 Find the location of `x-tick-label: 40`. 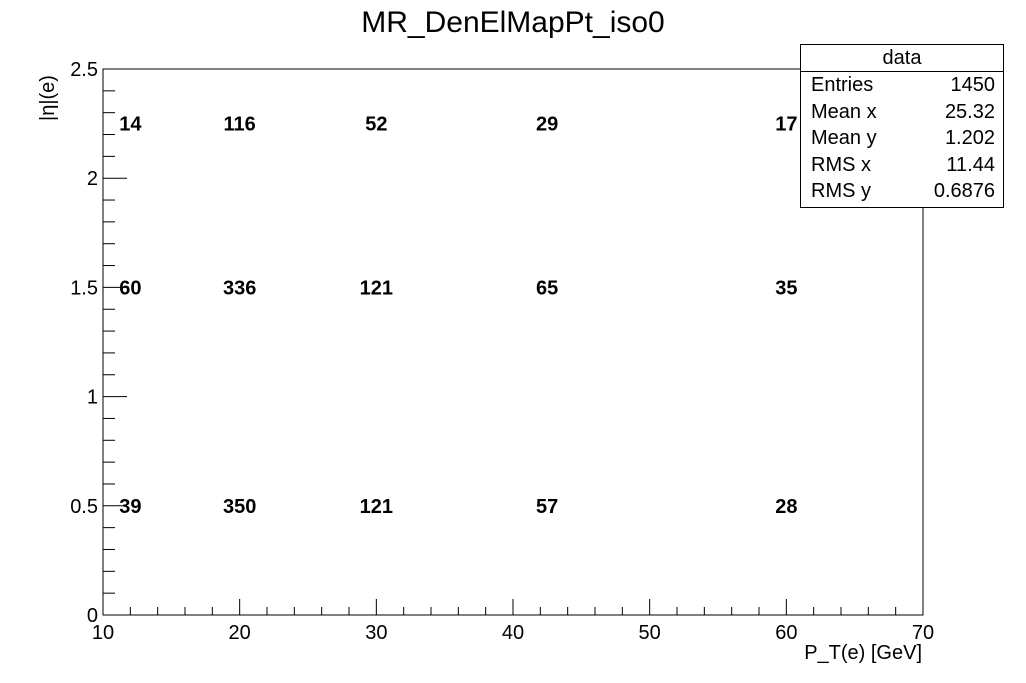

x-tick-label: 40 is located at coordinates (513, 633).